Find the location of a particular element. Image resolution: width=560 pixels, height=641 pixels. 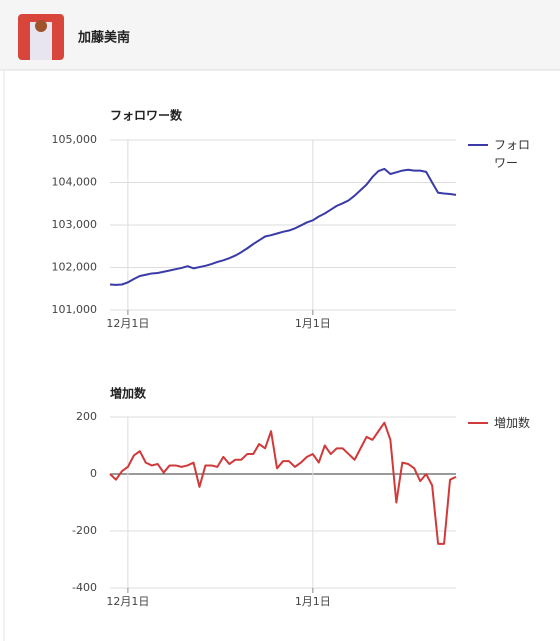

y-tick-label: 101,000 is located at coordinates (75, 309).